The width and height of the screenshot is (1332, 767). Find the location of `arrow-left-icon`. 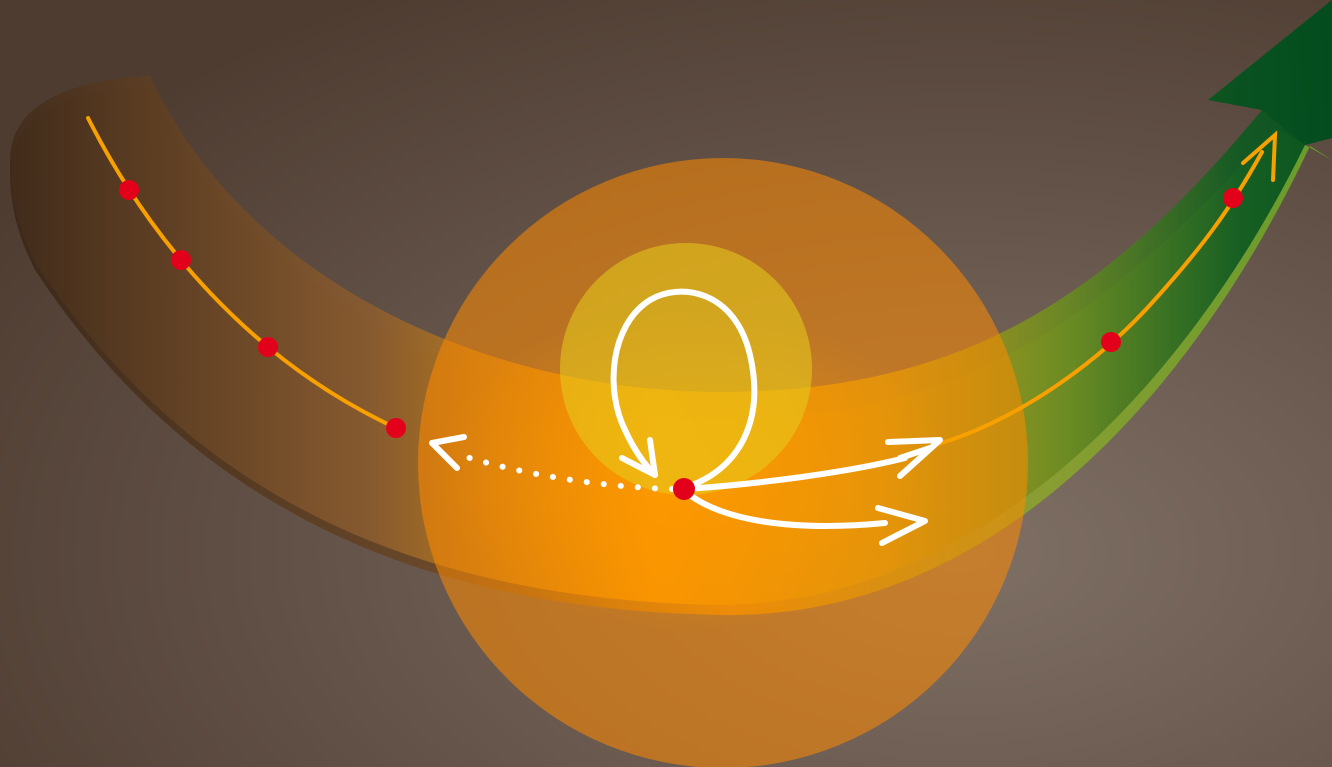

arrow-left-icon is located at coordinates (448, 452).